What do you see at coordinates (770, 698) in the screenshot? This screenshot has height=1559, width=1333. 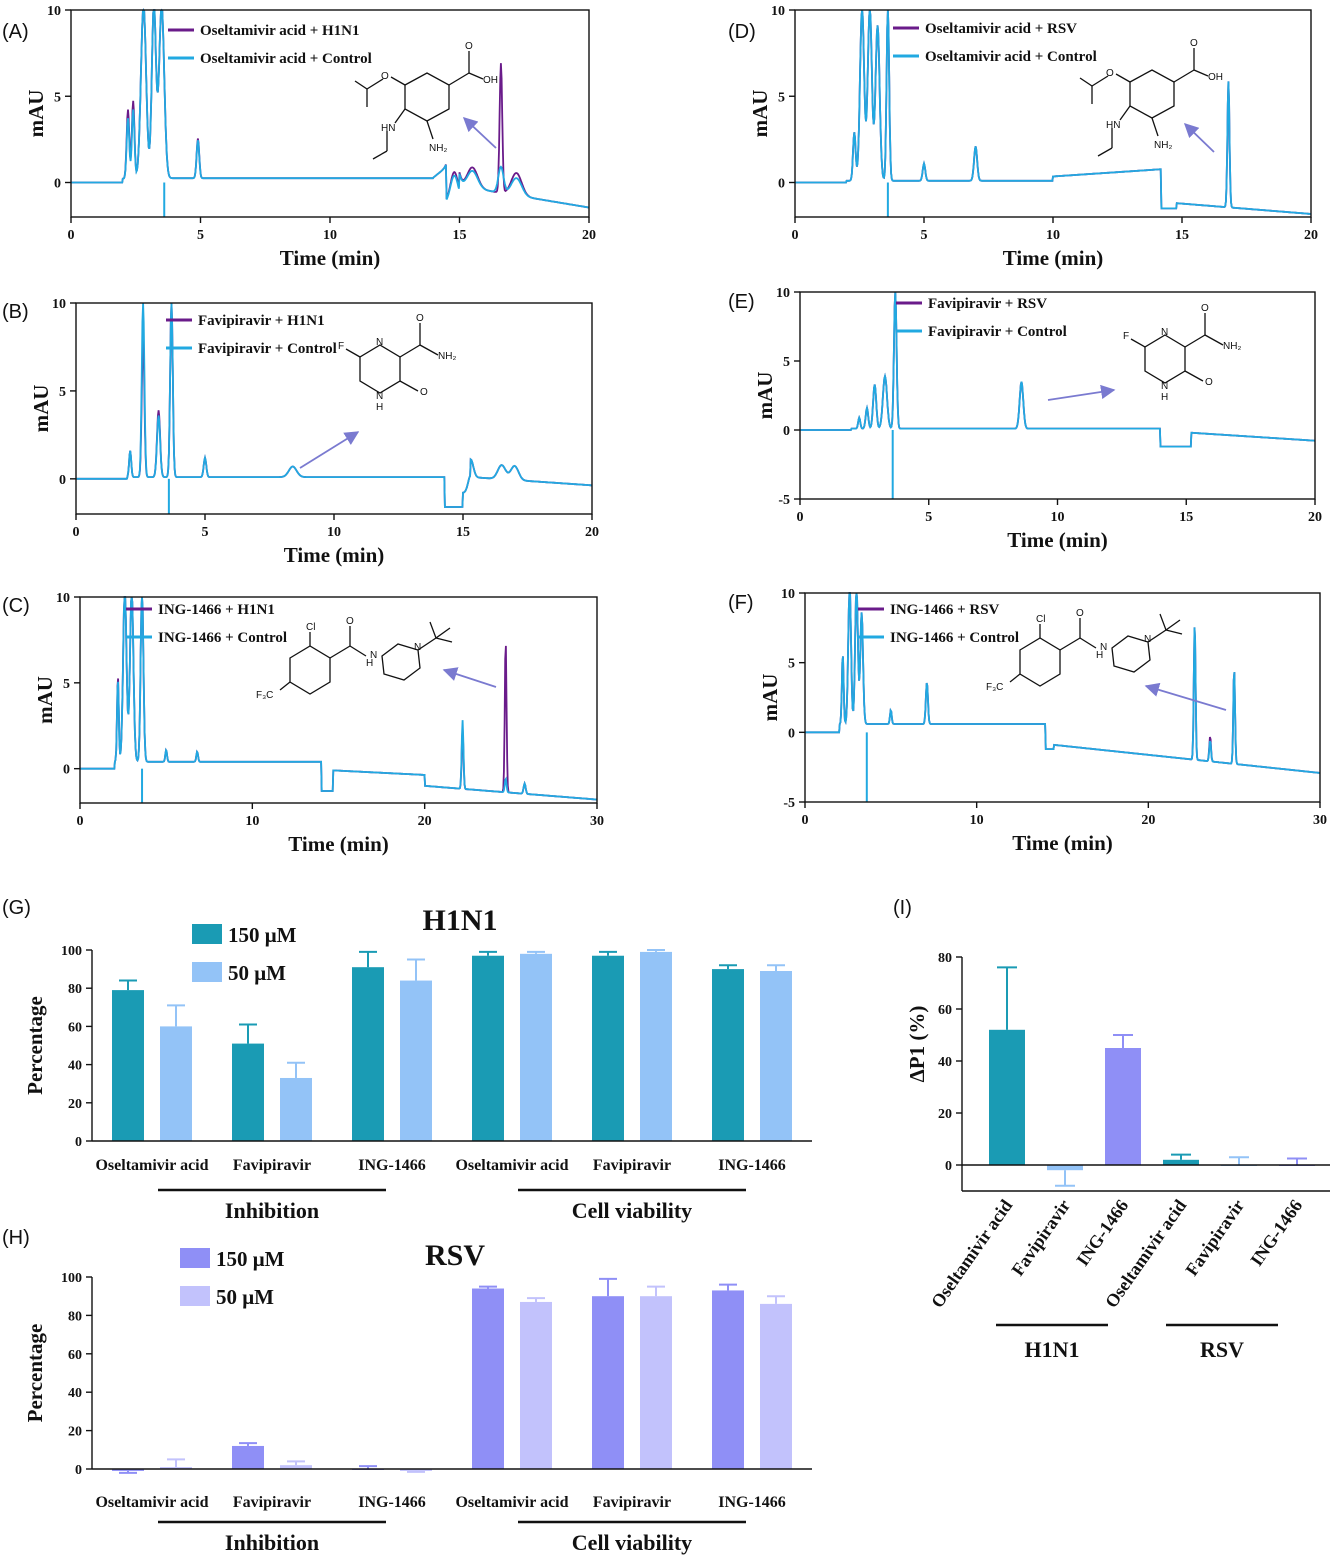 I see `y-axis-title: mAU` at bounding box center [770, 698].